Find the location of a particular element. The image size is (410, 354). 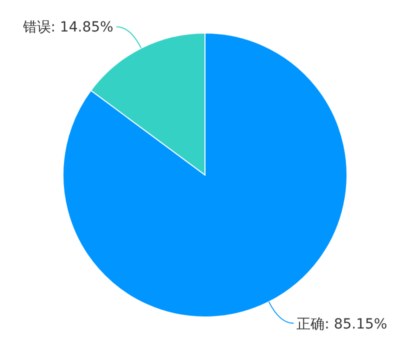

slice-label: 错误: 14.85% is located at coordinates (68, 28).